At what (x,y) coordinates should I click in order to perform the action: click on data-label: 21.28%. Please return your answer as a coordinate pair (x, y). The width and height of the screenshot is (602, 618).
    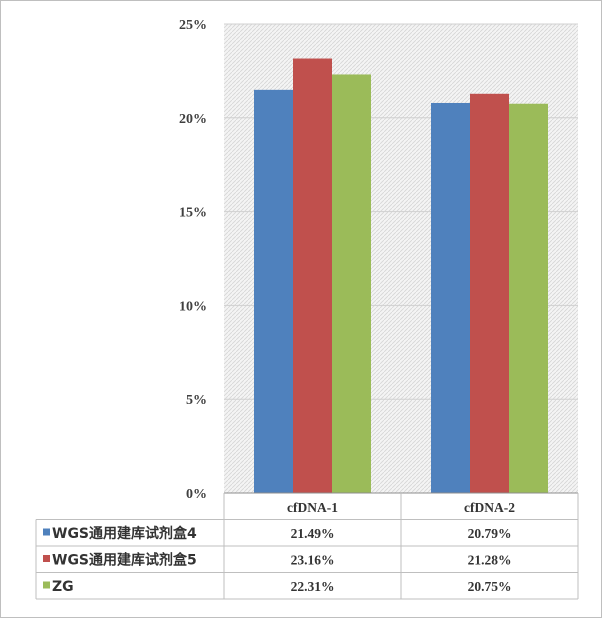
    Looking at the image, I should click on (490, 560).